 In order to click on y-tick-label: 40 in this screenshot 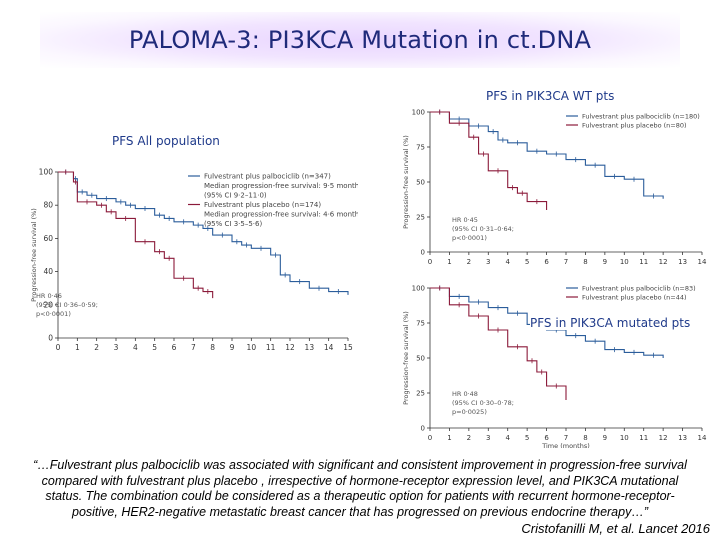, I will do `click(48, 271)`.